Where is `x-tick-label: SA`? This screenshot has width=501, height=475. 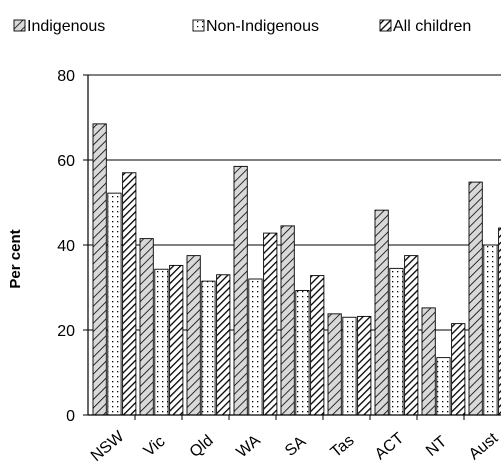
x-tick-label: SA is located at coordinates (296, 446).